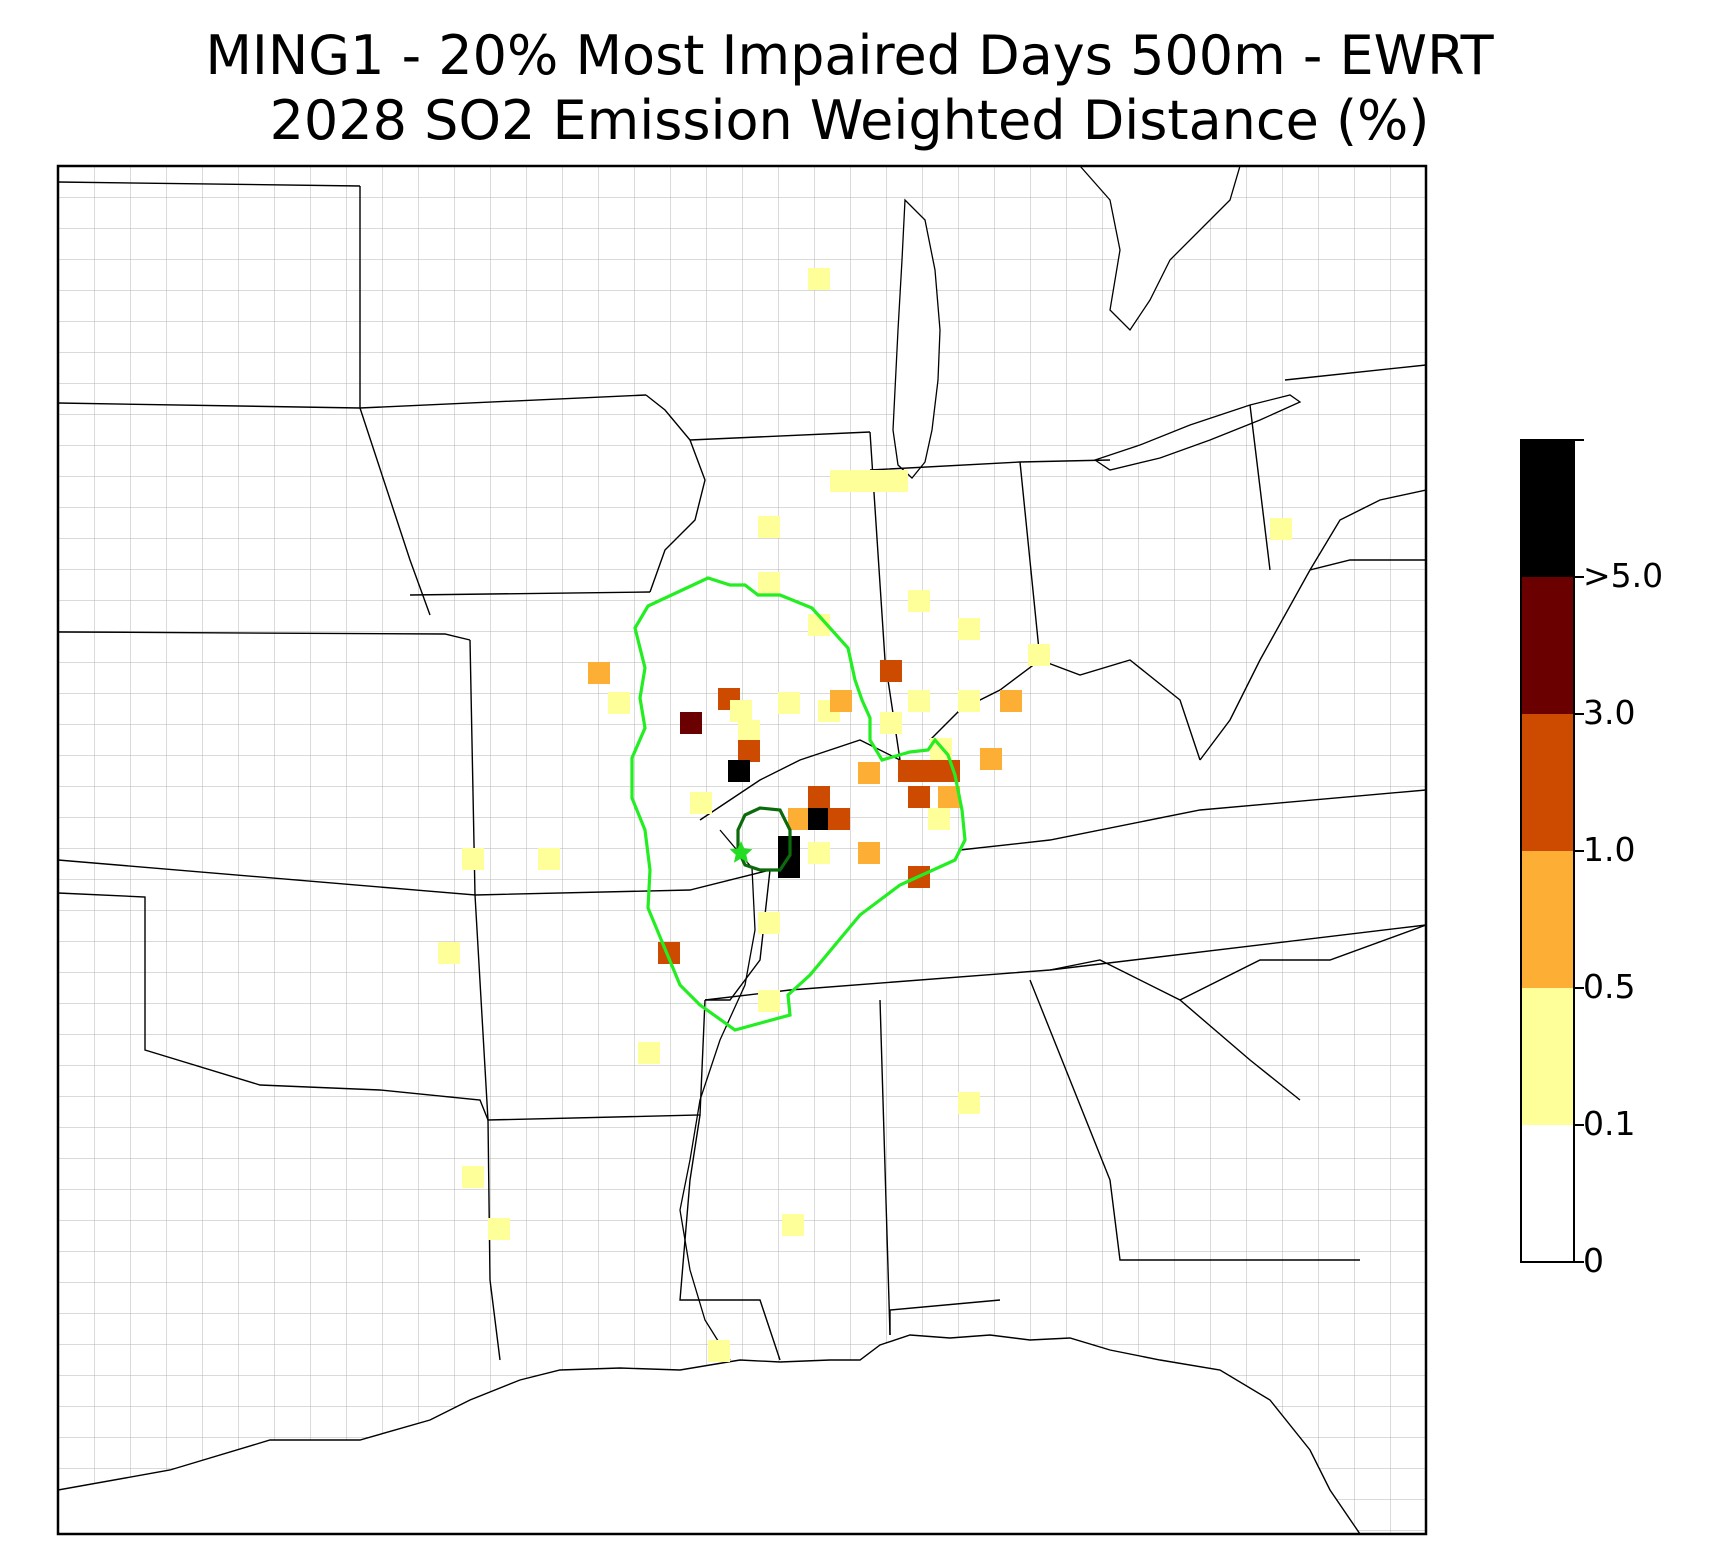  I want to click on colorbar, so click(1552, 851).